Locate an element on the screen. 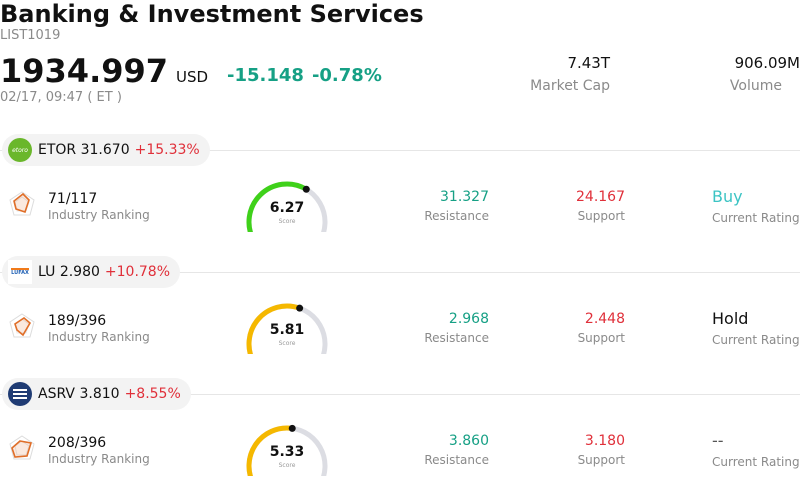 Image resolution: width=800 pixels, height=488 pixels. lufax-logo: LUFAX is located at coordinates (20, 272).